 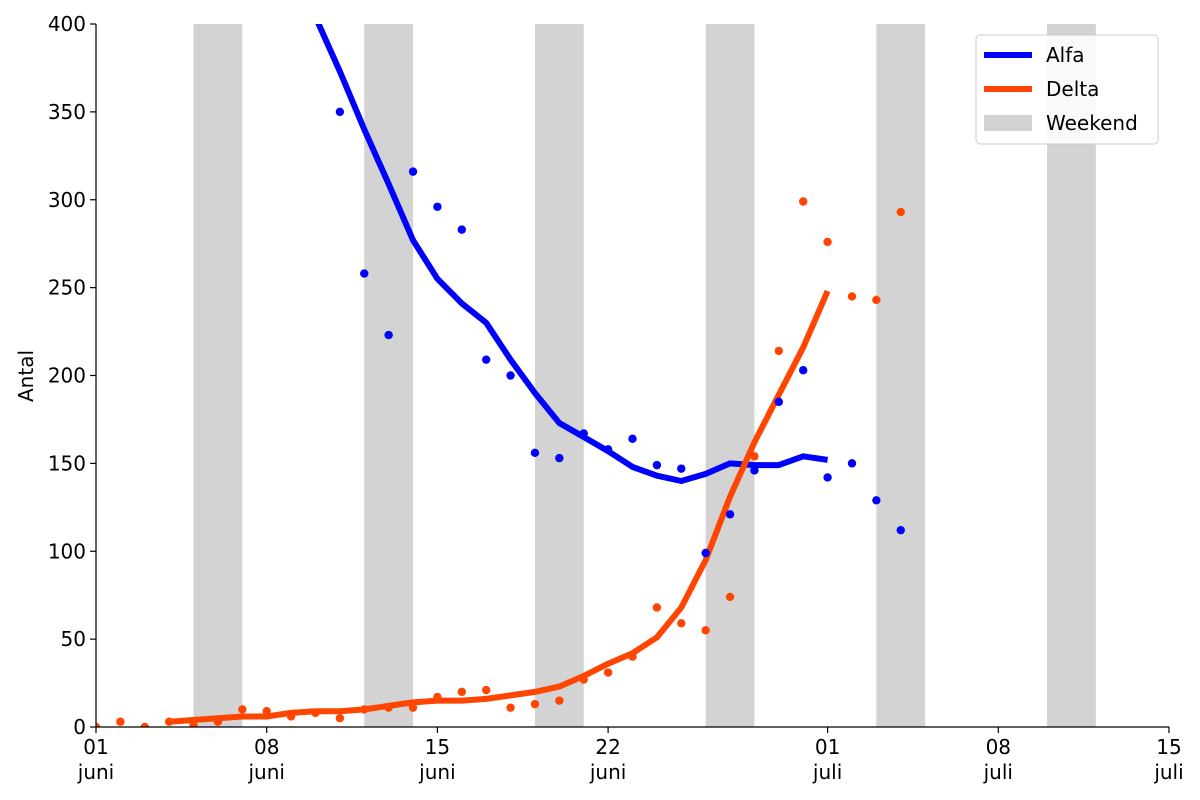 I want to click on x-tick-day-2021-07-08: 08, so click(x=998, y=747).